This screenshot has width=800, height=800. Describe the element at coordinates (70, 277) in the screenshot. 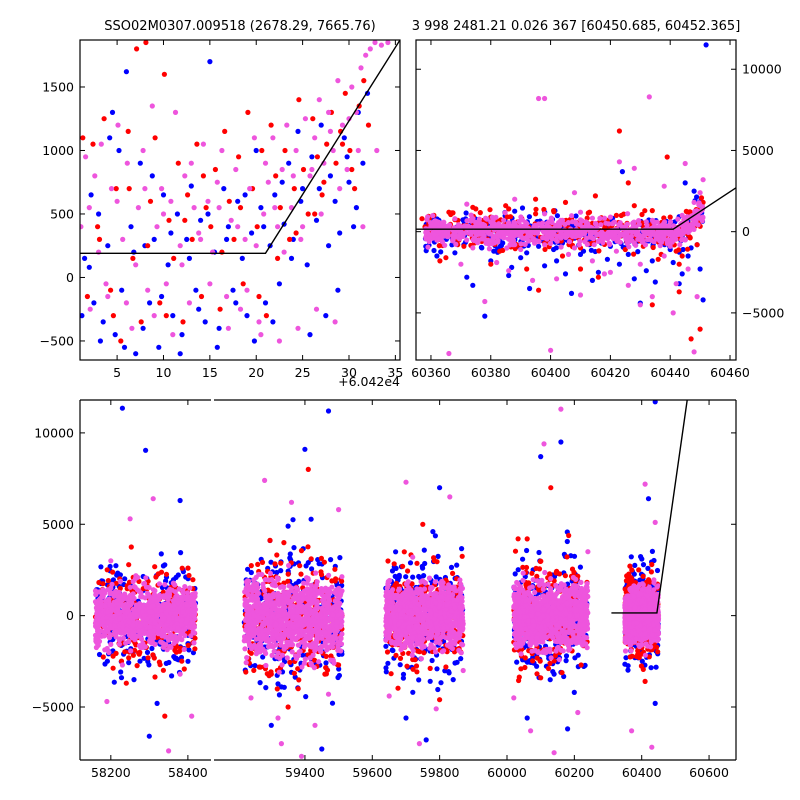

I see `y-tick-label: 0` at that location.